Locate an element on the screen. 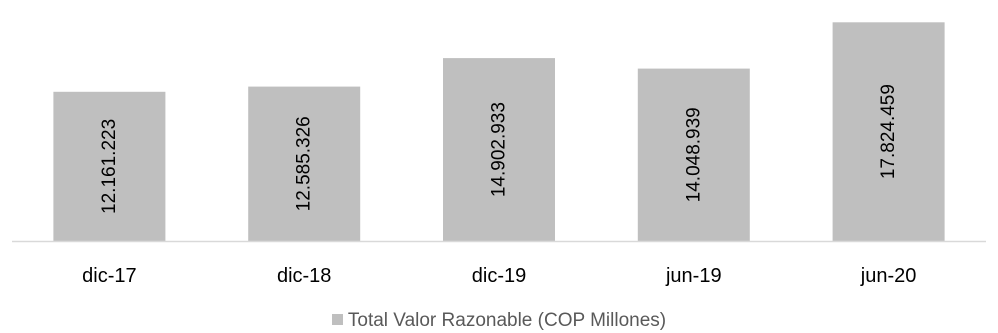  data-label-jun-19: 14.048.939 is located at coordinates (693, 154).